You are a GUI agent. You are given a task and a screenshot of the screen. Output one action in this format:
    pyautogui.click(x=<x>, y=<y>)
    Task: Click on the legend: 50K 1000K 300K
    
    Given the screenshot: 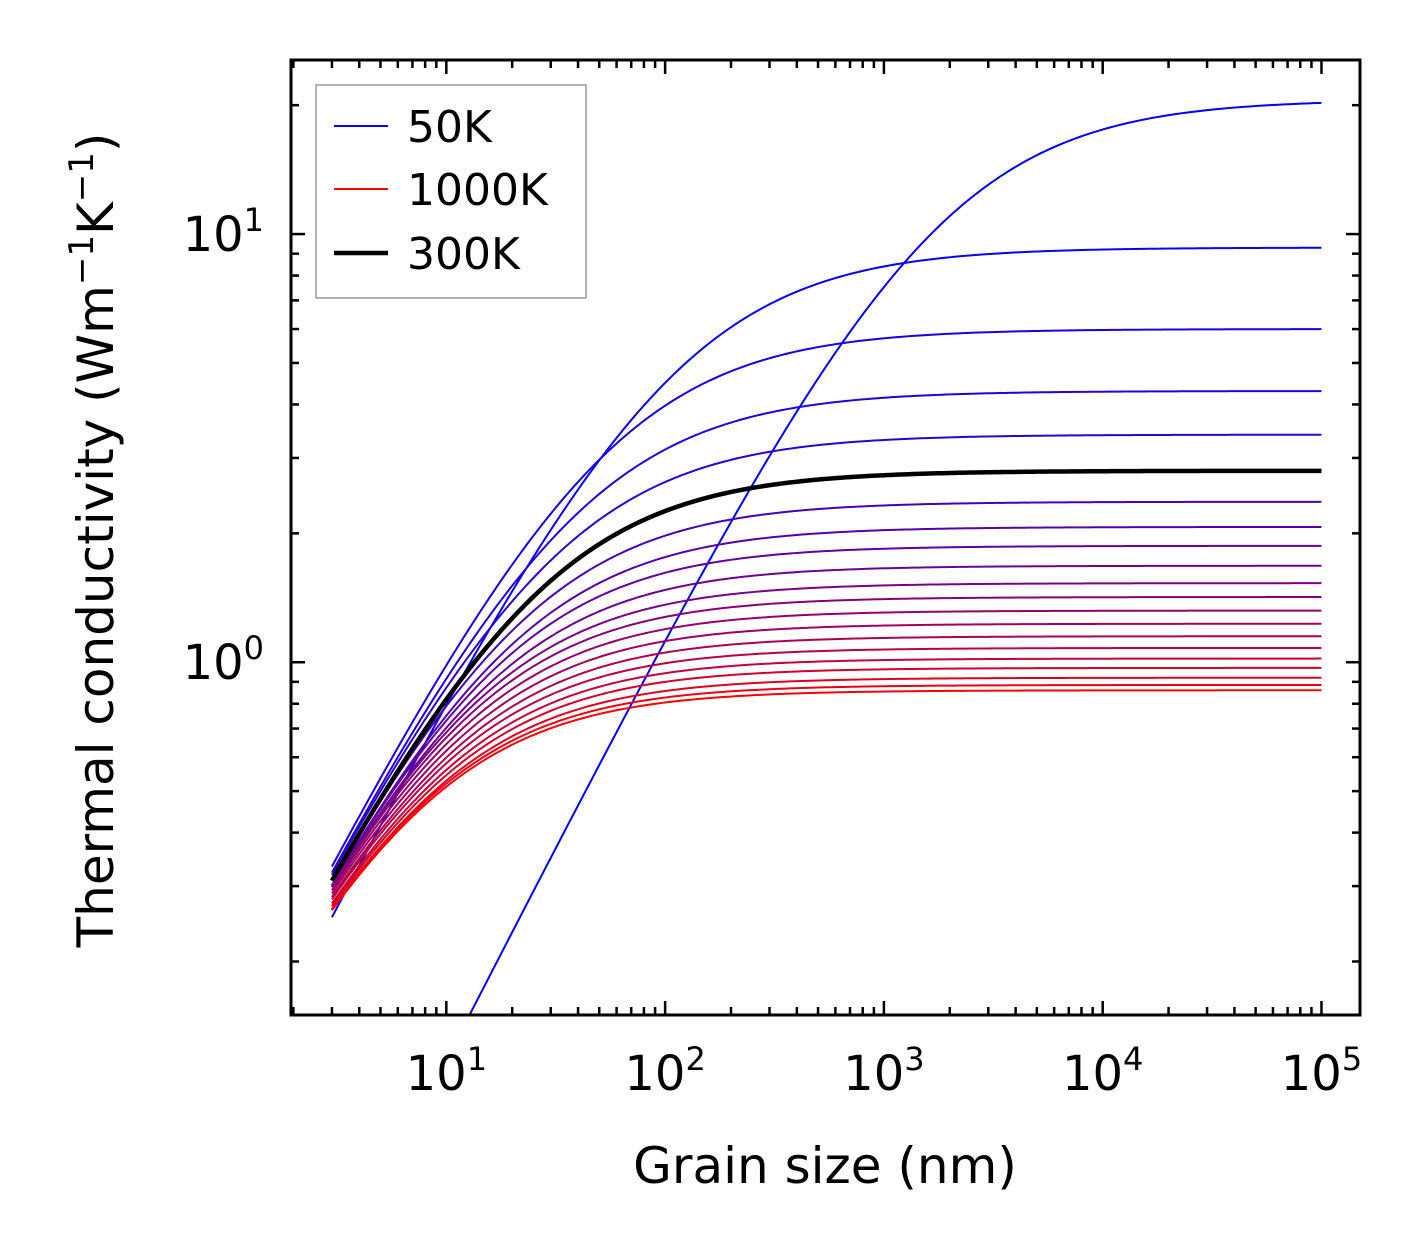 What is the action you would take?
    pyautogui.click(x=451, y=191)
    